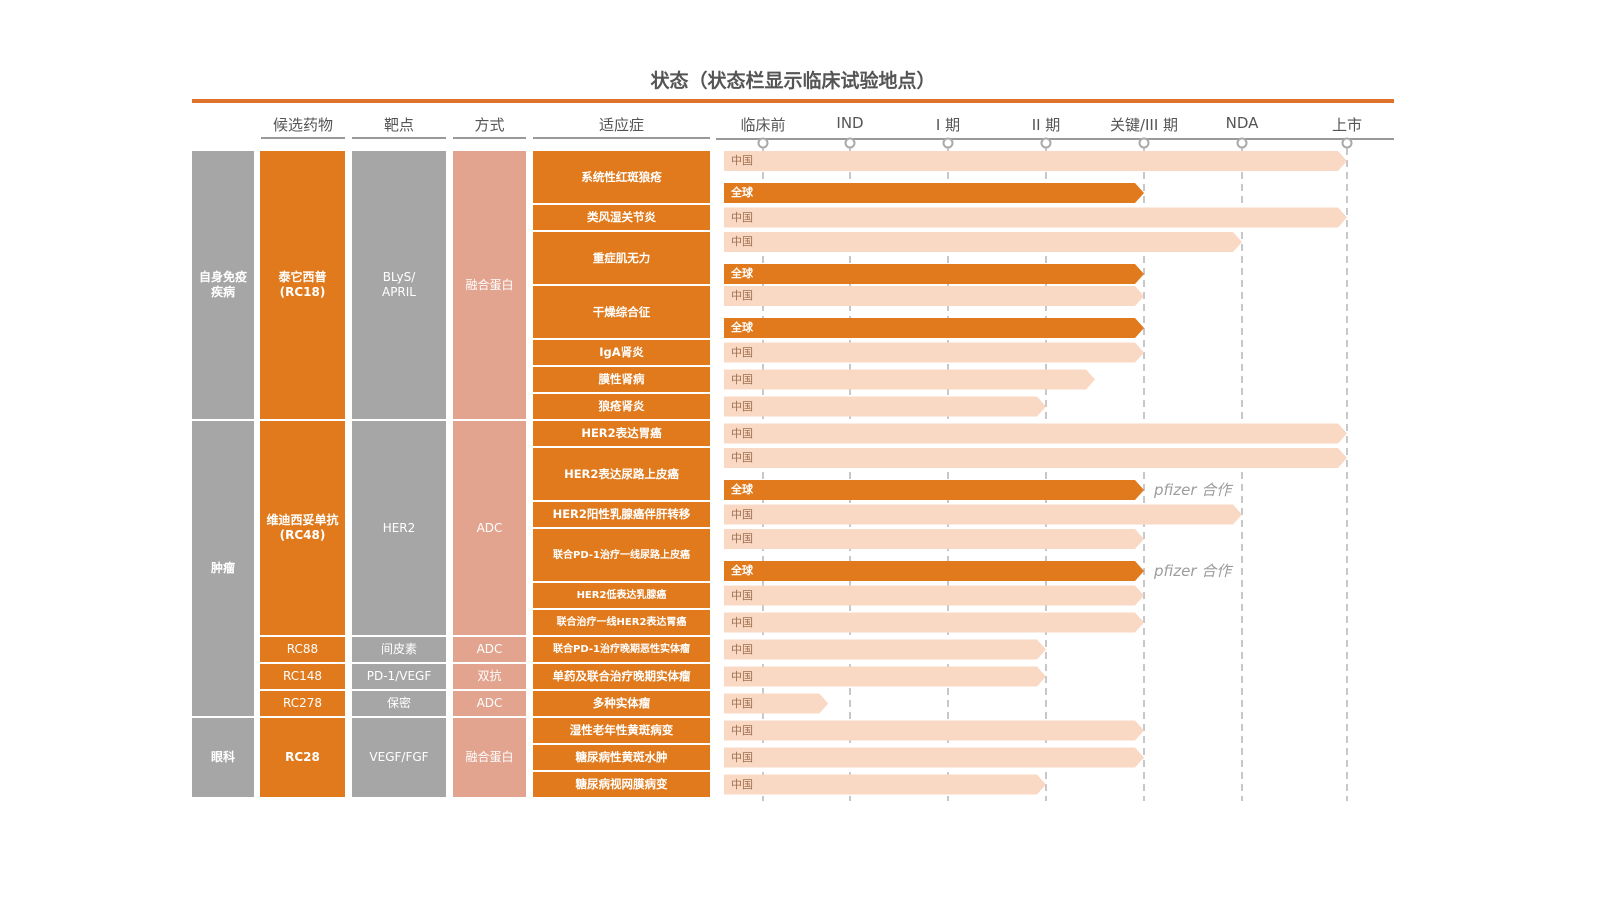 This screenshot has width=1613, height=907. What do you see at coordinates (399, 757) in the screenshot?
I see `target-cell: VEGF/FGF` at bounding box center [399, 757].